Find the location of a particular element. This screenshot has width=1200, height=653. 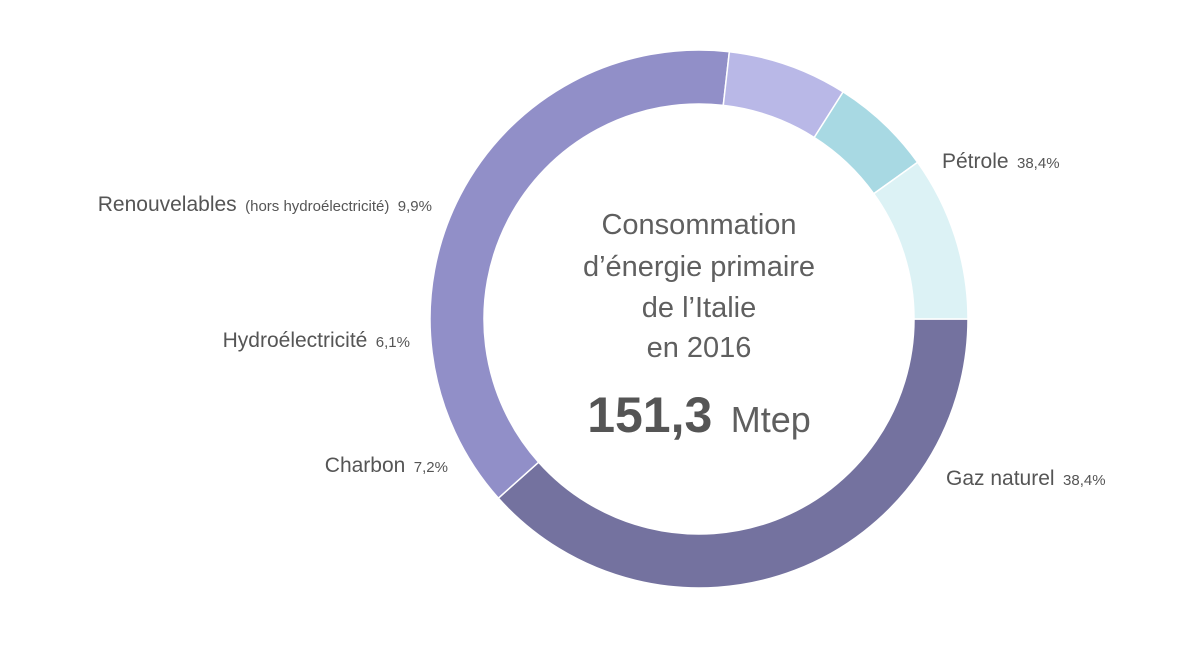

center-title-line-4: en 2016 is located at coordinates (699, 348).